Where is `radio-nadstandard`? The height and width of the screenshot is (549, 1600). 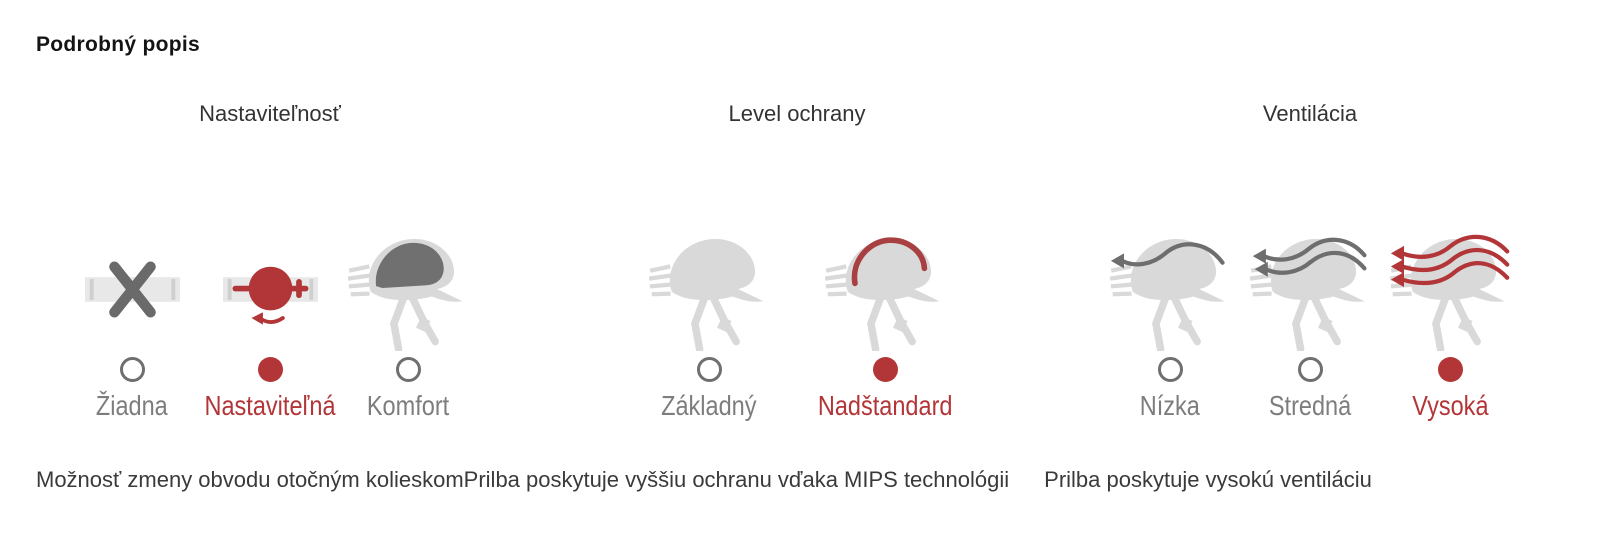
radio-nadstandard is located at coordinates (885, 369).